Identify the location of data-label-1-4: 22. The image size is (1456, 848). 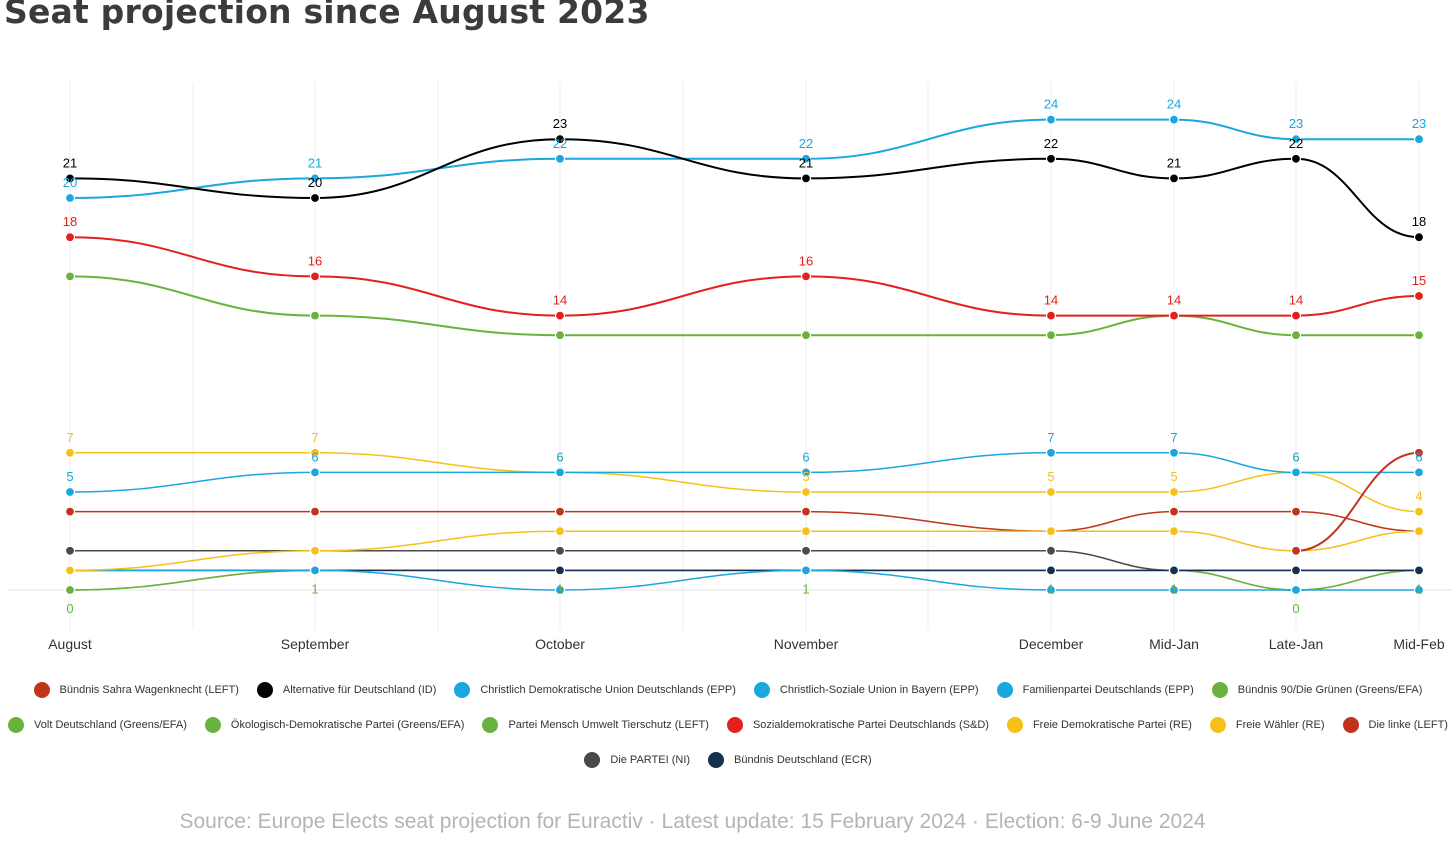
(1051, 143).